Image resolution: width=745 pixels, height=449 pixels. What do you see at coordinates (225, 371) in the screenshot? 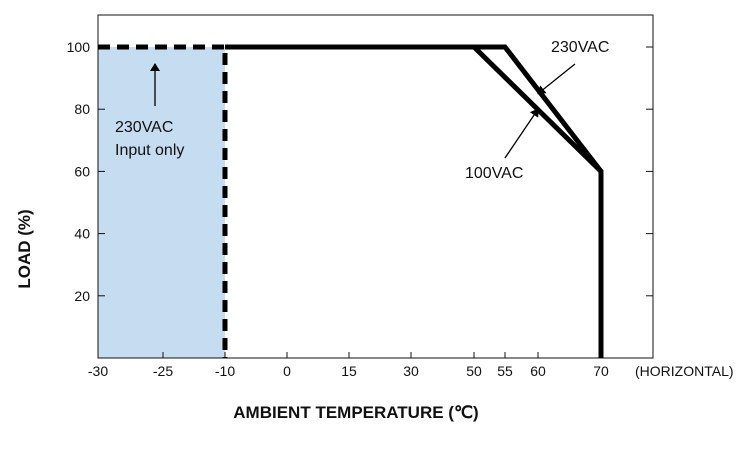
I see `x-tick-label: -10` at bounding box center [225, 371].